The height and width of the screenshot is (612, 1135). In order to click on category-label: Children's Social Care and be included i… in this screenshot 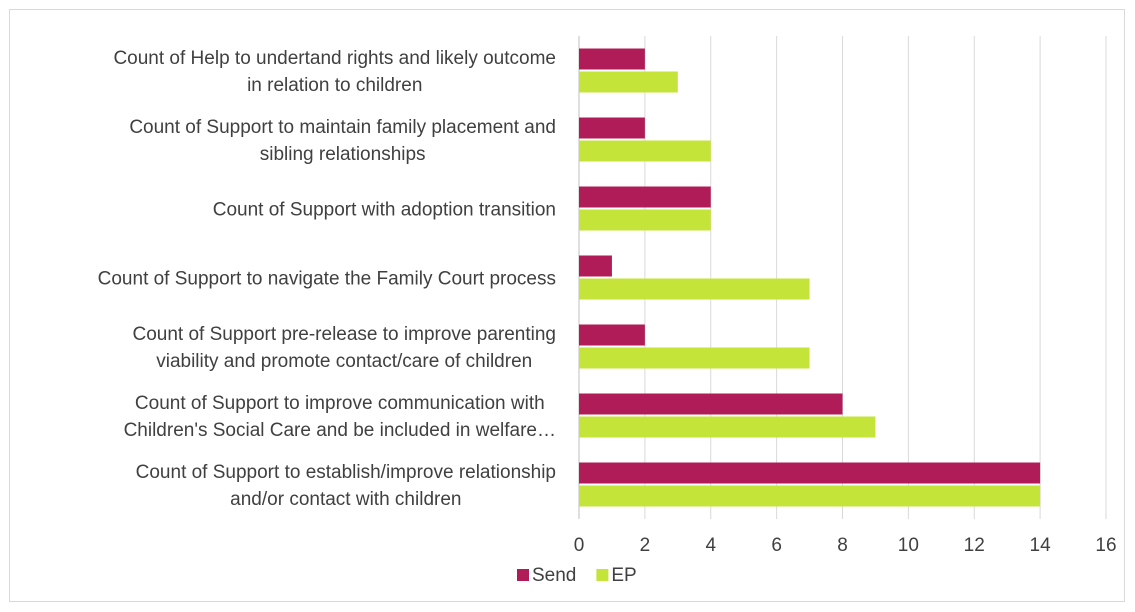, I will do `click(340, 430)`.